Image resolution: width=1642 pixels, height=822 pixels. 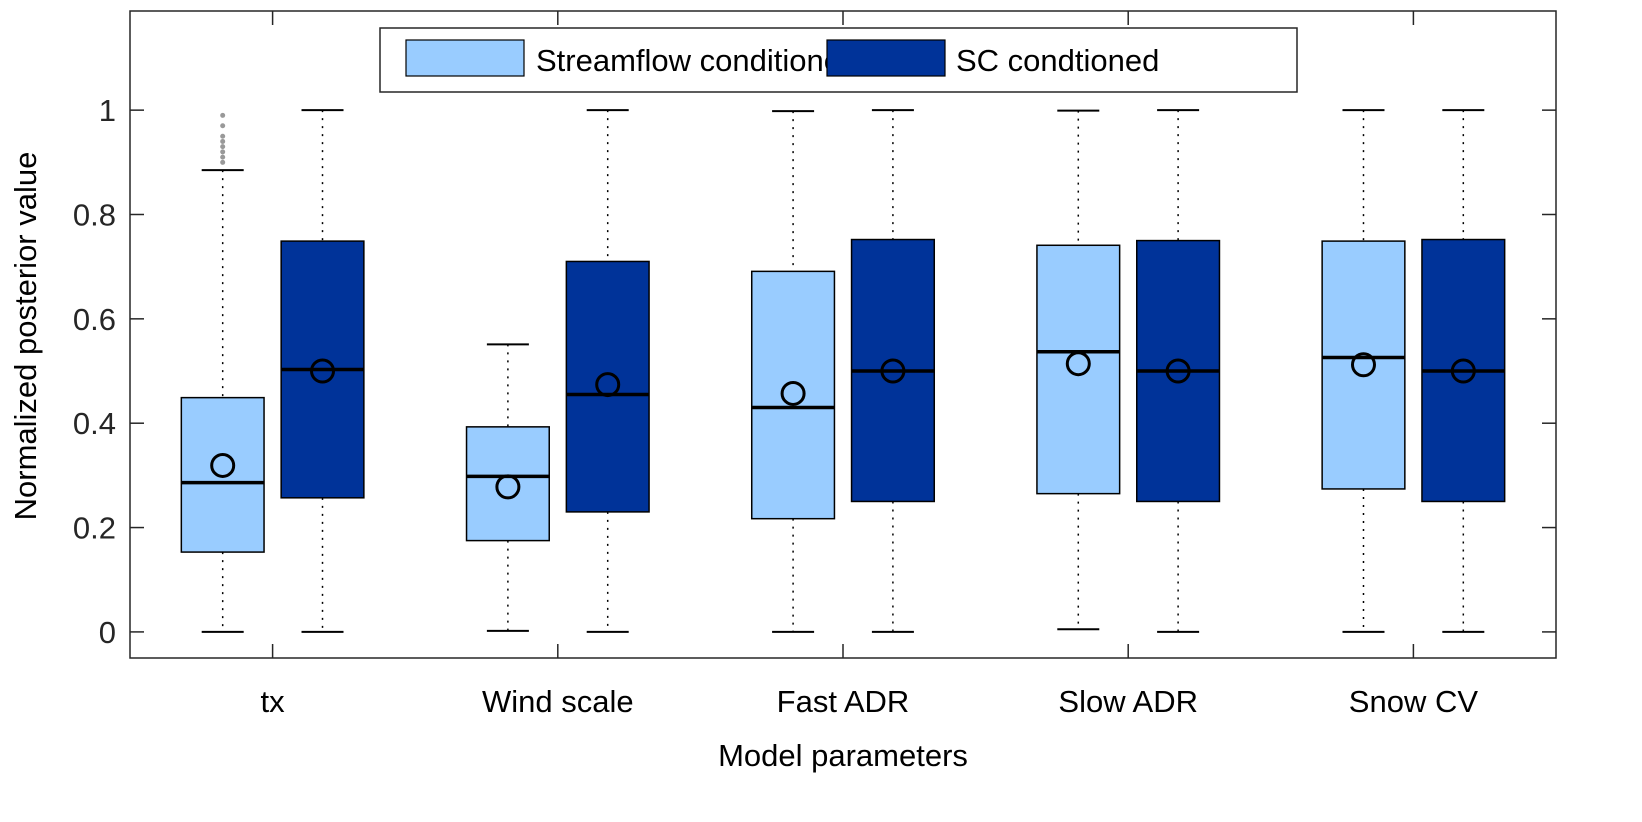 What do you see at coordinates (886, 58) in the screenshot?
I see `legend-swatch-sc` at bounding box center [886, 58].